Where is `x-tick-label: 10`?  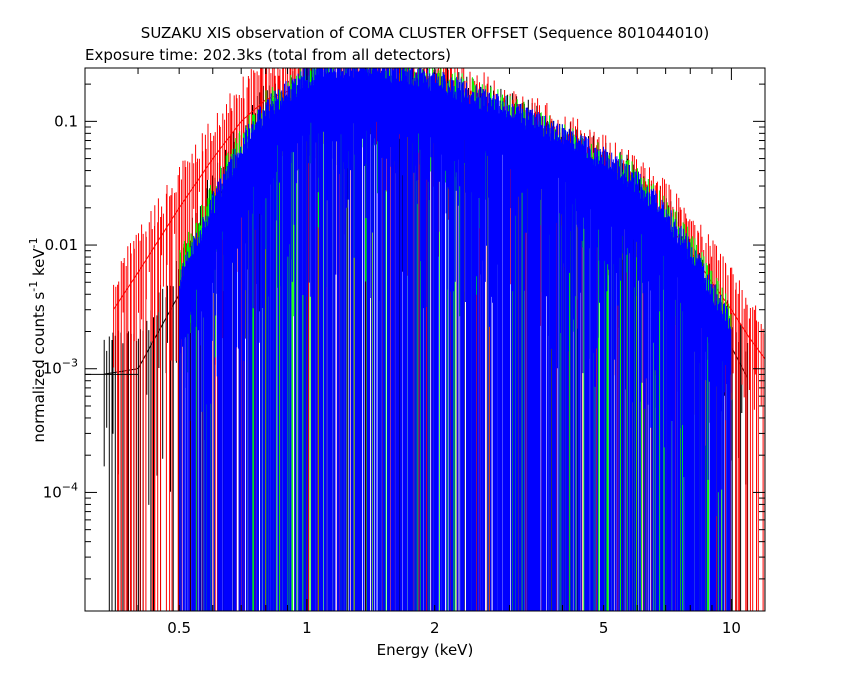 x-tick-label: 10 is located at coordinates (731, 628).